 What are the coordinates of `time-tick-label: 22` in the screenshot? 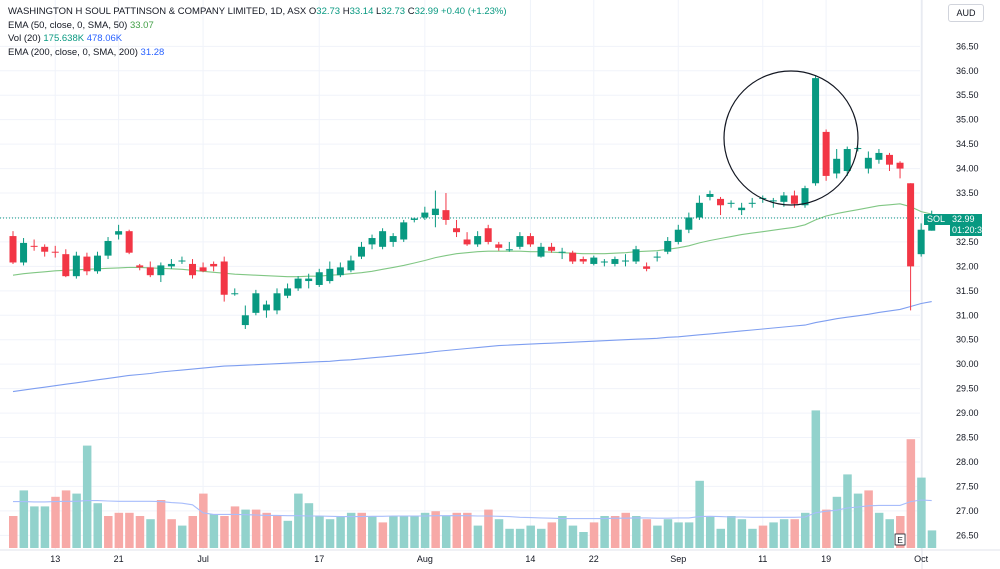 It's located at (594, 559).